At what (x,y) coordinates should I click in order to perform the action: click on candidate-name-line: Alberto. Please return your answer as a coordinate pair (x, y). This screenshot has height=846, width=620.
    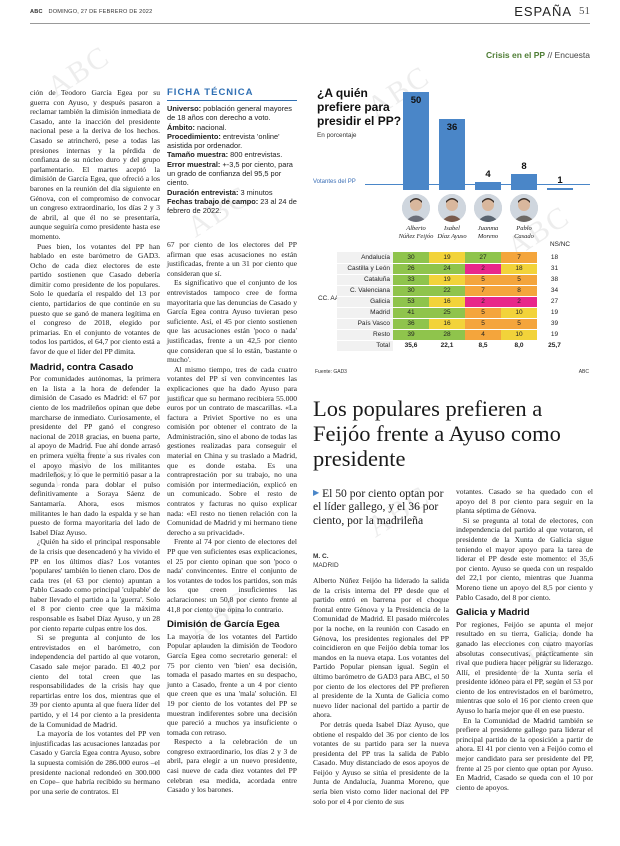
    Looking at the image, I should click on (416, 228).